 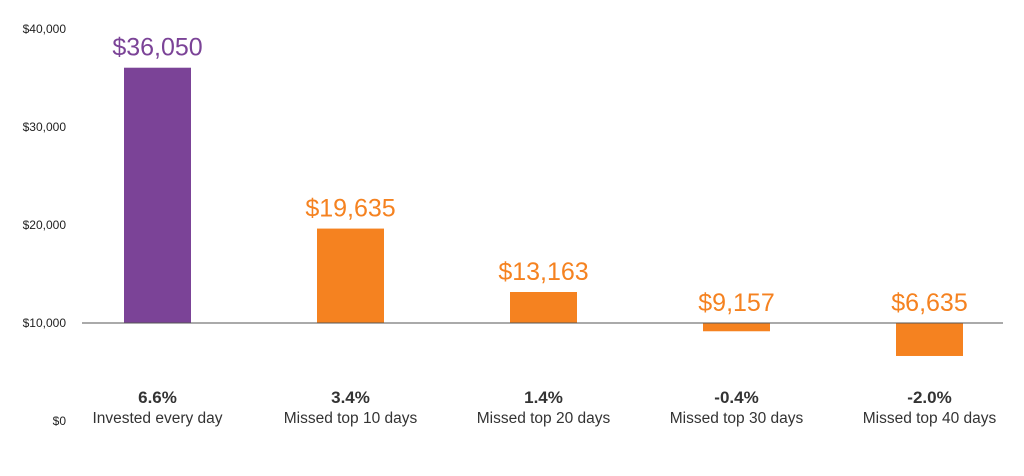 I want to click on bar-value-label: $9,157, so click(x=736, y=303).